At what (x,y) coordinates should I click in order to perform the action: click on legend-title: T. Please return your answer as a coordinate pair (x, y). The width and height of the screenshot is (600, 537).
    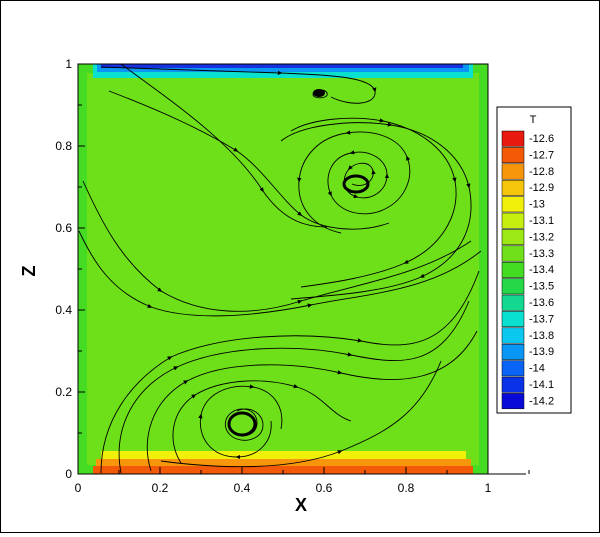
    Looking at the image, I should click on (533, 120).